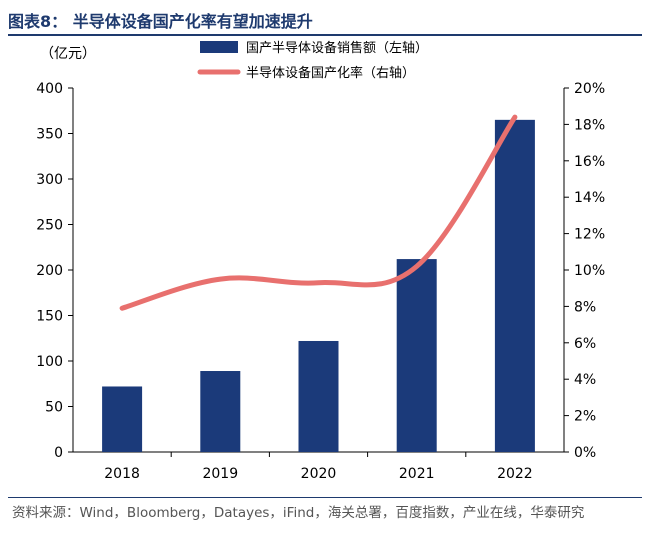 This screenshot has height=550, width=650. Describe the element at coordinates (585, 453) in the screenshot. I see `right-tick-label: 0%` at that location.